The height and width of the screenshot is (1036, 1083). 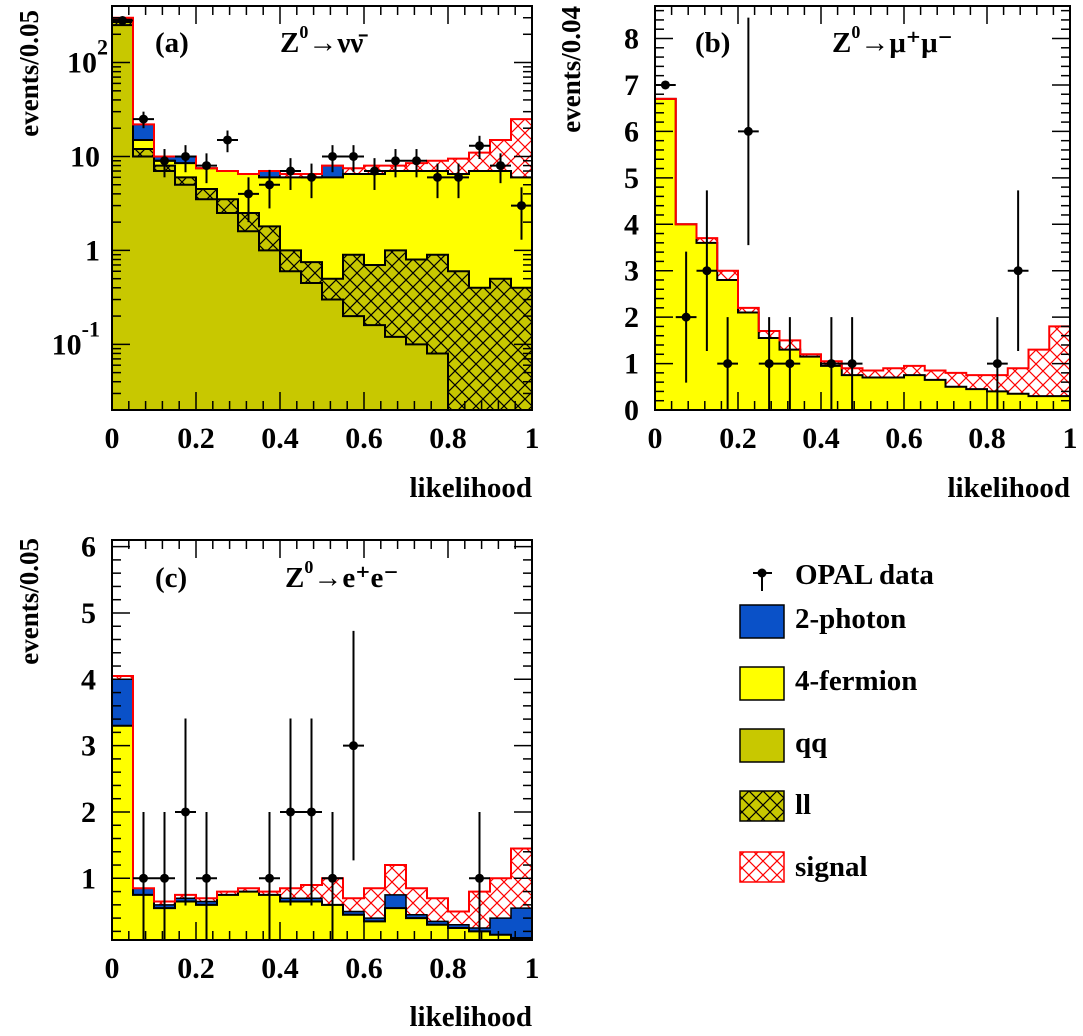 What do you see at coordinates (762, 867) in the screenshot?
I see `legend-swatch-signal` at bounding box center [762, 867].